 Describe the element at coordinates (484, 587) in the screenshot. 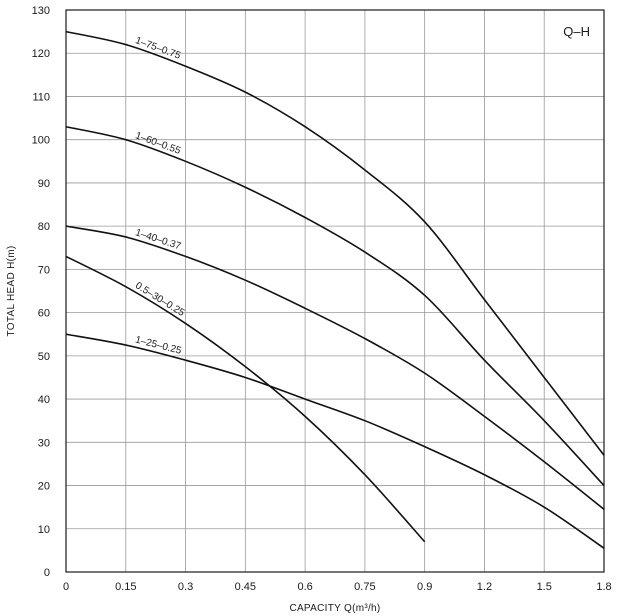

I see `x-tick-label: 1.2` at that location.